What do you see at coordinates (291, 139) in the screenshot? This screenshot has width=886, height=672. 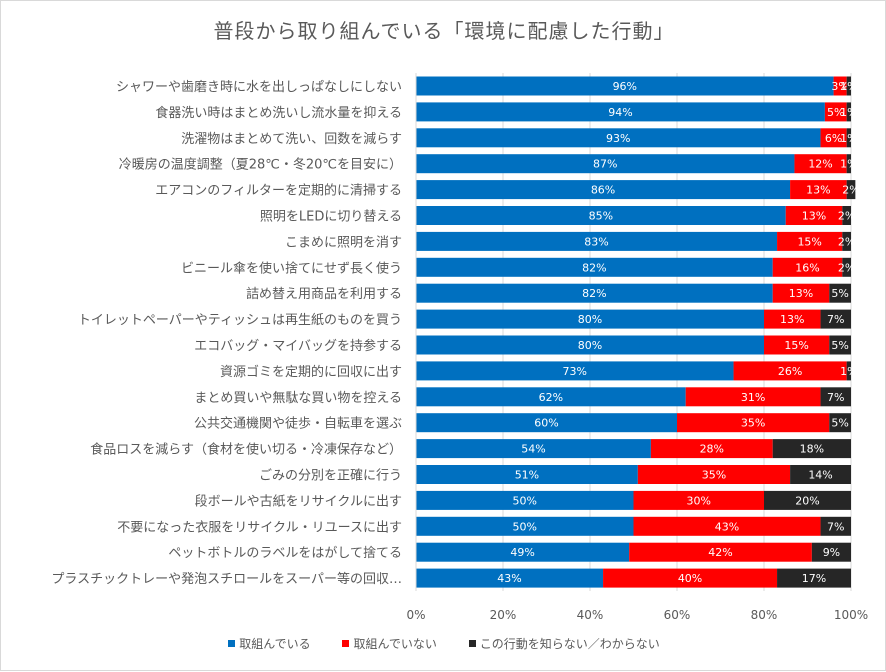 I see `category-label: 洗濯物はまとめて洗い、回数を減らす` at bounding box center [291, 139].